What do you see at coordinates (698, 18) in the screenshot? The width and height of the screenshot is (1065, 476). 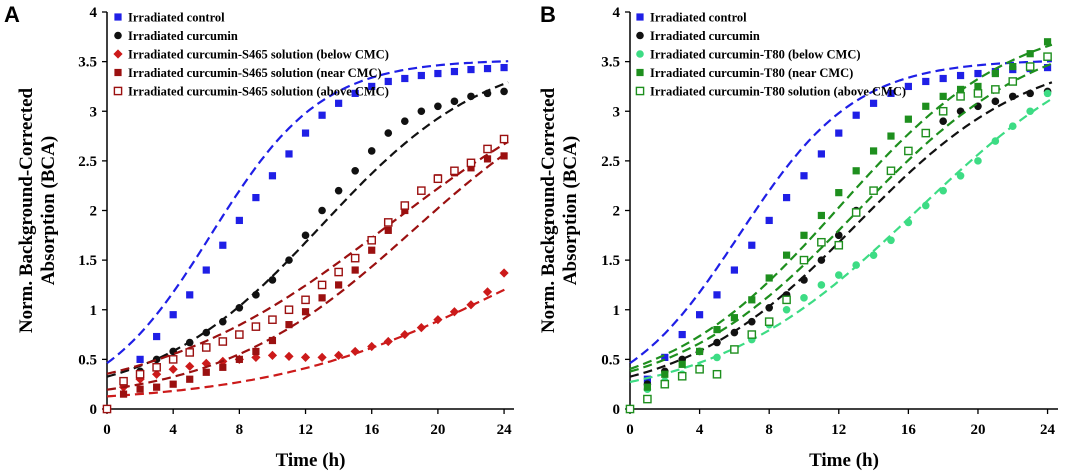 I see `legend-label: Irradiated control` at bounding box center [698, 18].